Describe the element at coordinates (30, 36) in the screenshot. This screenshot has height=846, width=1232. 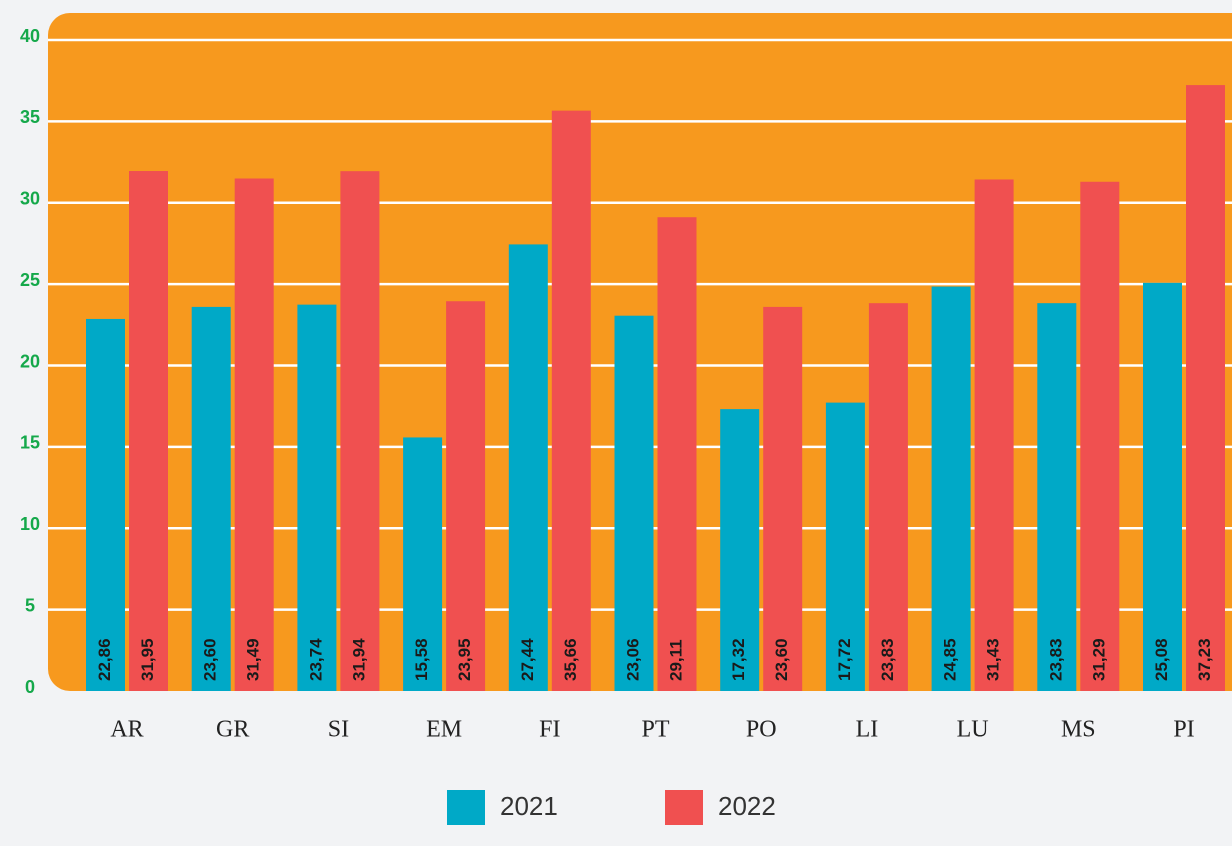
I see `y-tick-label: 40` at that location.